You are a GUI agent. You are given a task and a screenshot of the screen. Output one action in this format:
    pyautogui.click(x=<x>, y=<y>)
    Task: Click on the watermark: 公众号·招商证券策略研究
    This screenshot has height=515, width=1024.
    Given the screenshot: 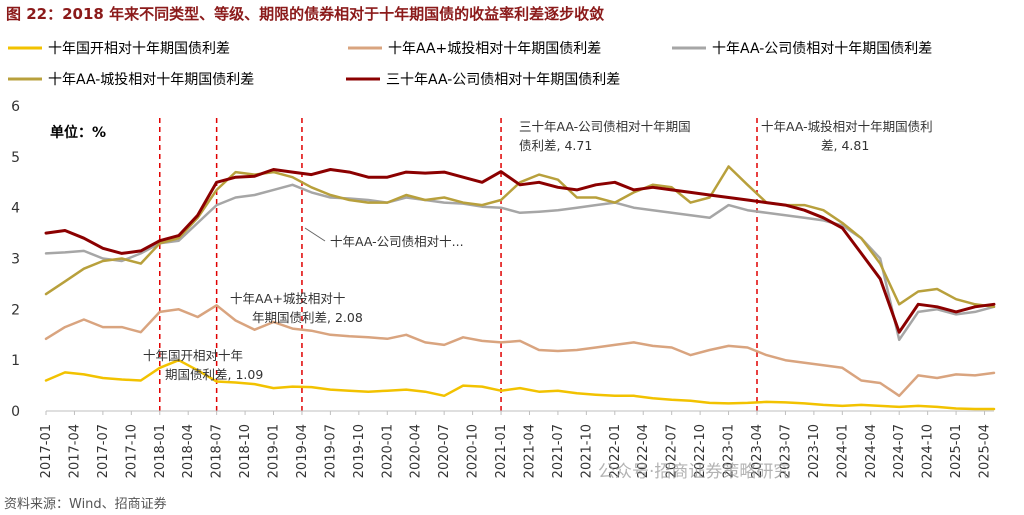 What is the action you would take?
    pyautogui.click(x=694, y=472)
    